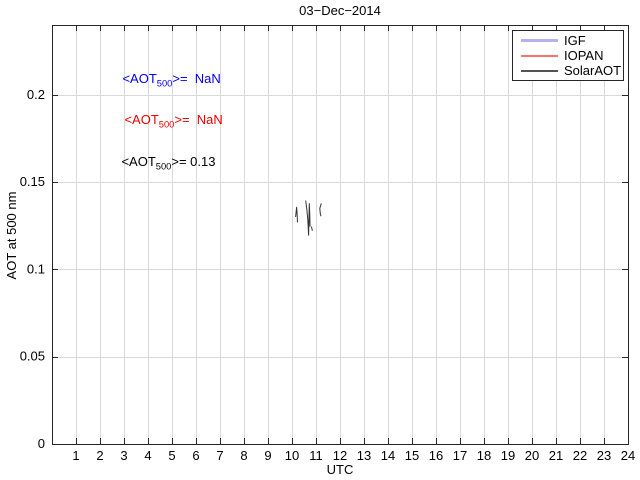 Image resolution: width=640 pixels, height=480 pixels. I want to click on x-tick-label: 14, so click(388, 455).